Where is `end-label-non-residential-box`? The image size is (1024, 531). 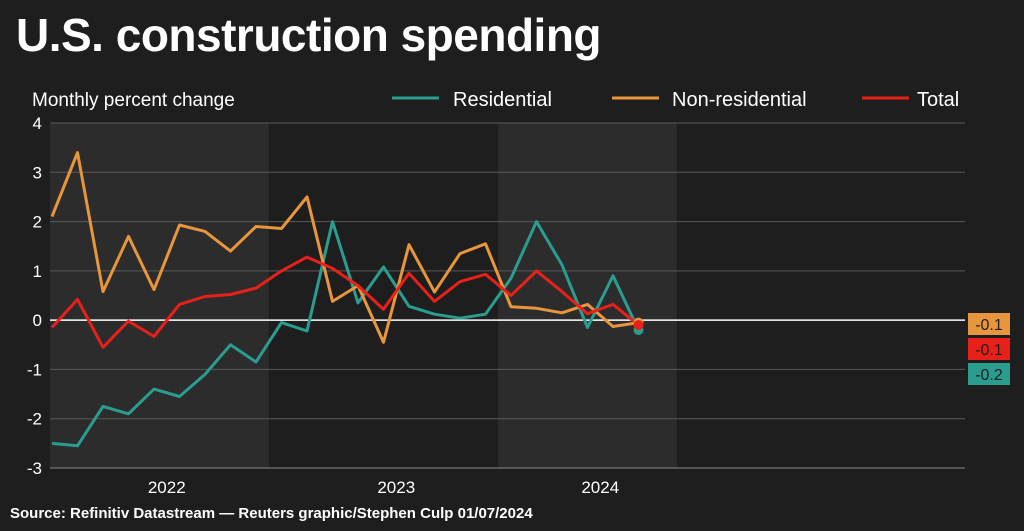
end-label-non-residential-box is located at coordinates (989, 324).